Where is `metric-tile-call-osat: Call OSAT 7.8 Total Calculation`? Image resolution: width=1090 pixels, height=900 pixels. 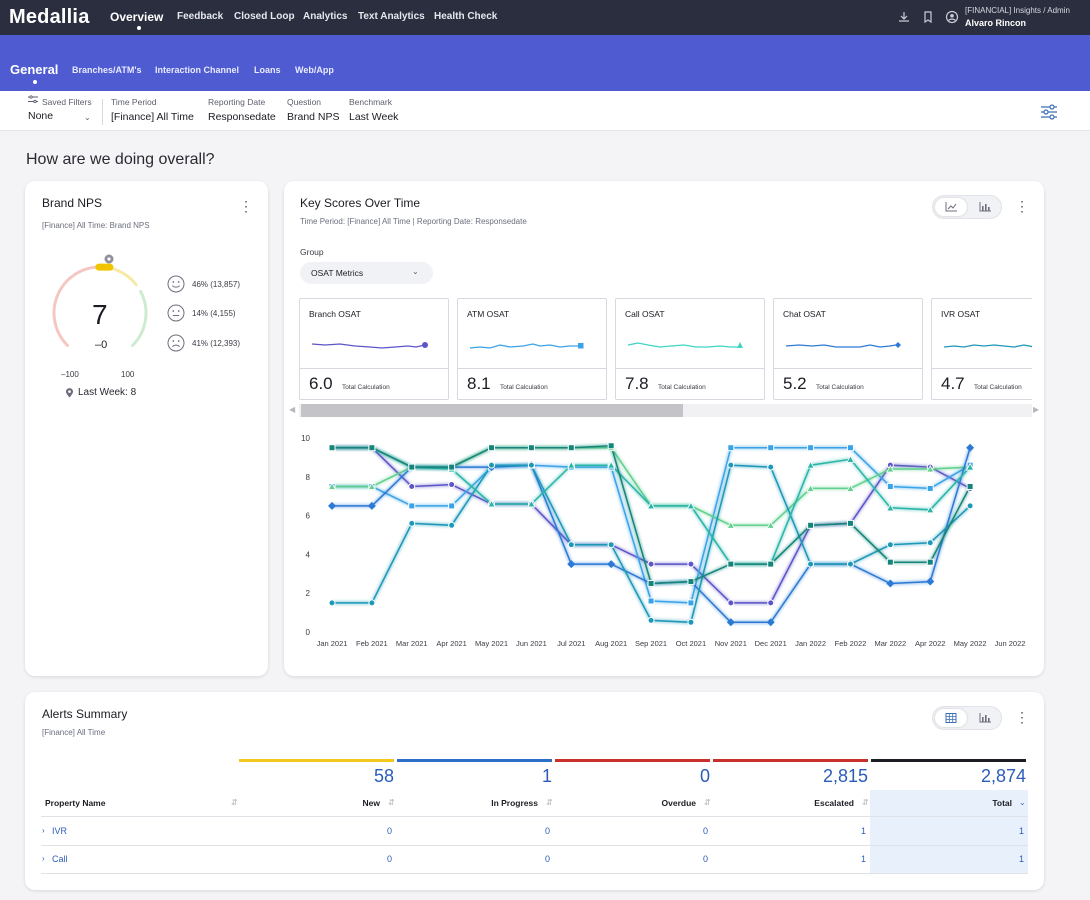 metric-tile-call-osat: Call OSAT 7.8 Total Calculation is located at coordinates (690, 349).